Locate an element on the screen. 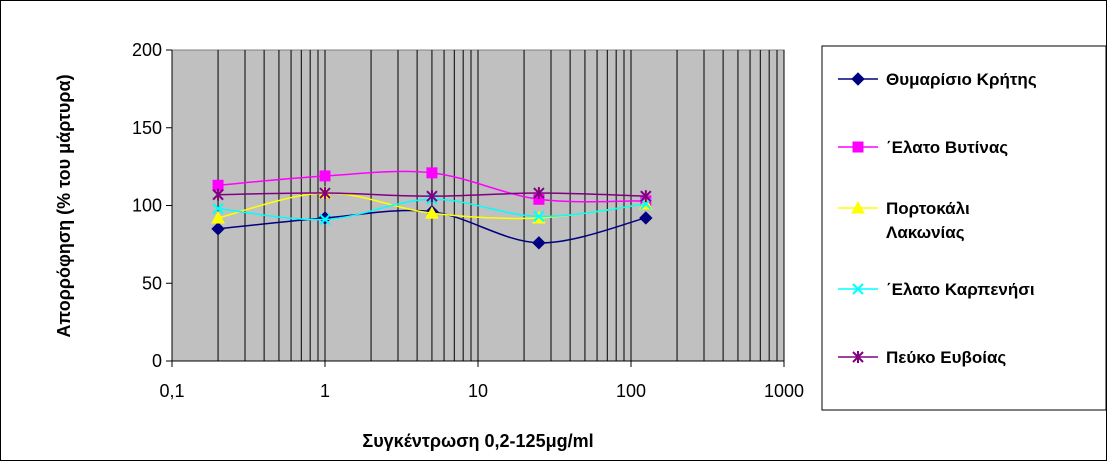 This screenshot has width=1107, height=461. legend-item-2: ΄Ελατο Βυτίνας is located at coordinates (923, 147).